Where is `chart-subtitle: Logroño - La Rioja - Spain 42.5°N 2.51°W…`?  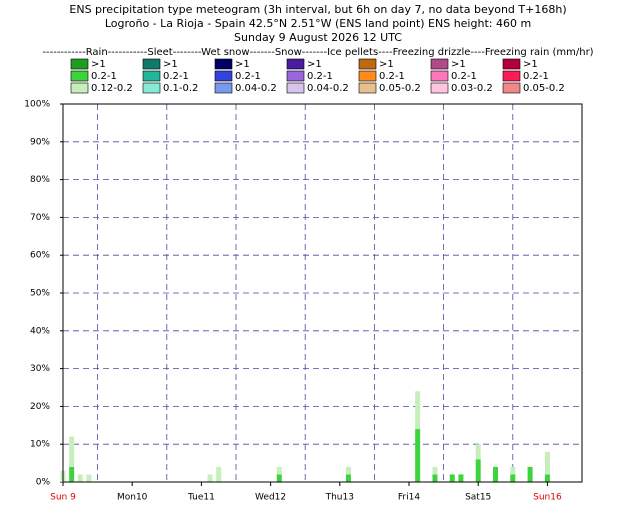 chart-subtitle: Logroño - La Rioja - Spain 42.5°N 2.51°W… is located at coordinates (318, 23).